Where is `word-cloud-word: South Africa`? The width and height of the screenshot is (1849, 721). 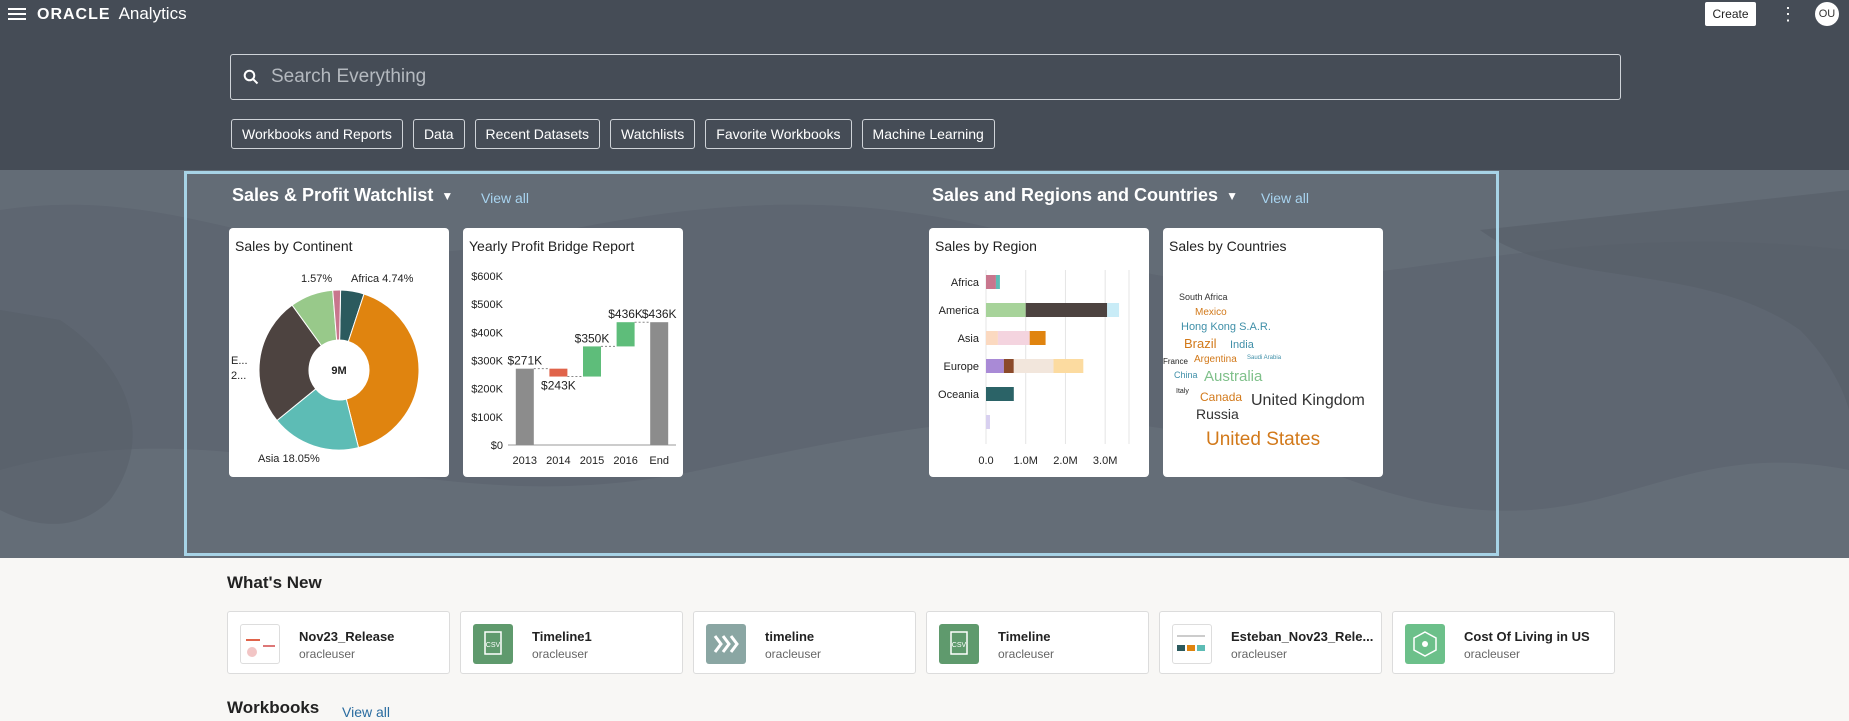
word-cloud-word: South Africa is located at coordinates (1203, 297).